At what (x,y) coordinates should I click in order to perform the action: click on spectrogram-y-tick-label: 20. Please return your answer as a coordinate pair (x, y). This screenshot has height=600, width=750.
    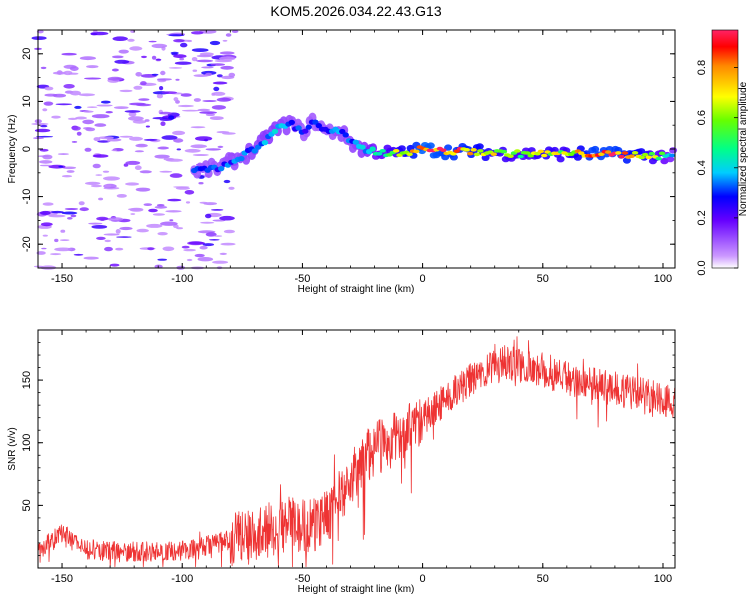
    Looking at the image, I should click on (27, 54).